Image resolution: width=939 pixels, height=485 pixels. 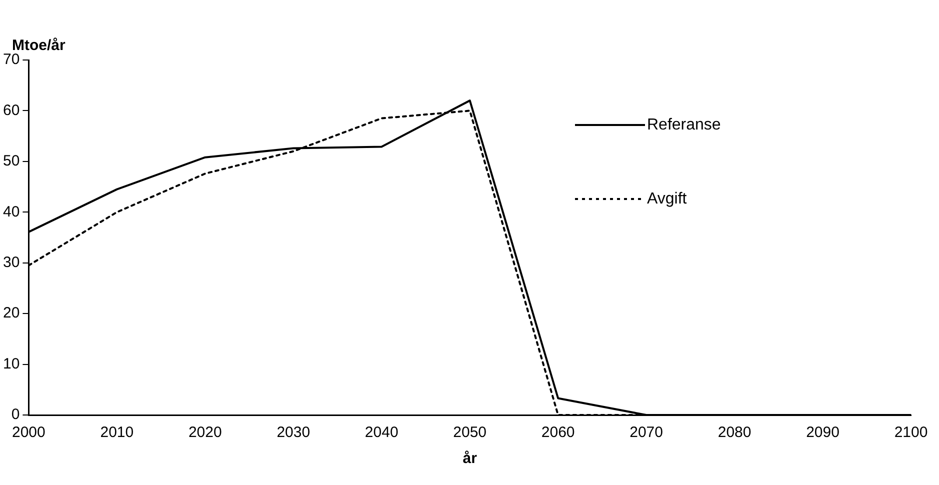 What do you see at coordinates (11, 161) in the screenshot?
I see `y-tick-label: 50` at bounding box center [11, 161].